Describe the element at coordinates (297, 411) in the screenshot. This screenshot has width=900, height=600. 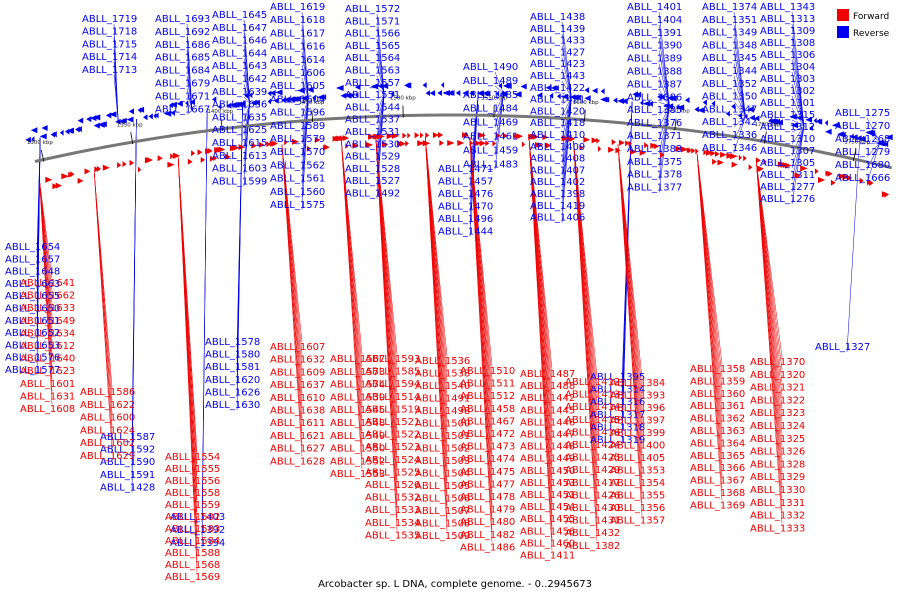
I see `gene-label: ABLL_1638` at that location.